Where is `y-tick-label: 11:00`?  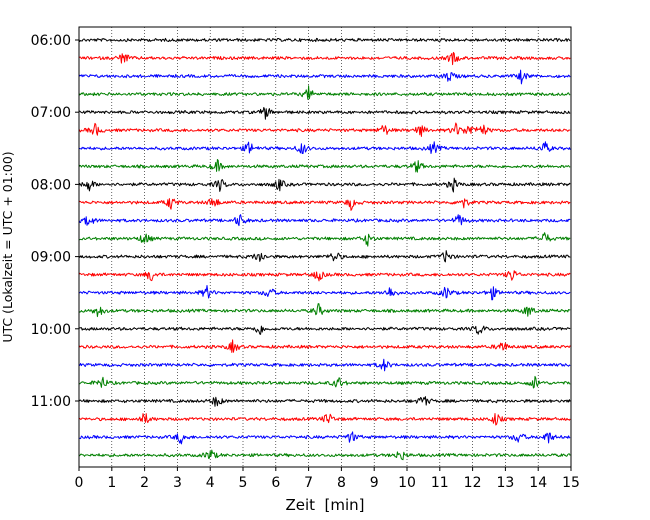 y-tick-label: 11:00 is located at coordinates (51, 402).